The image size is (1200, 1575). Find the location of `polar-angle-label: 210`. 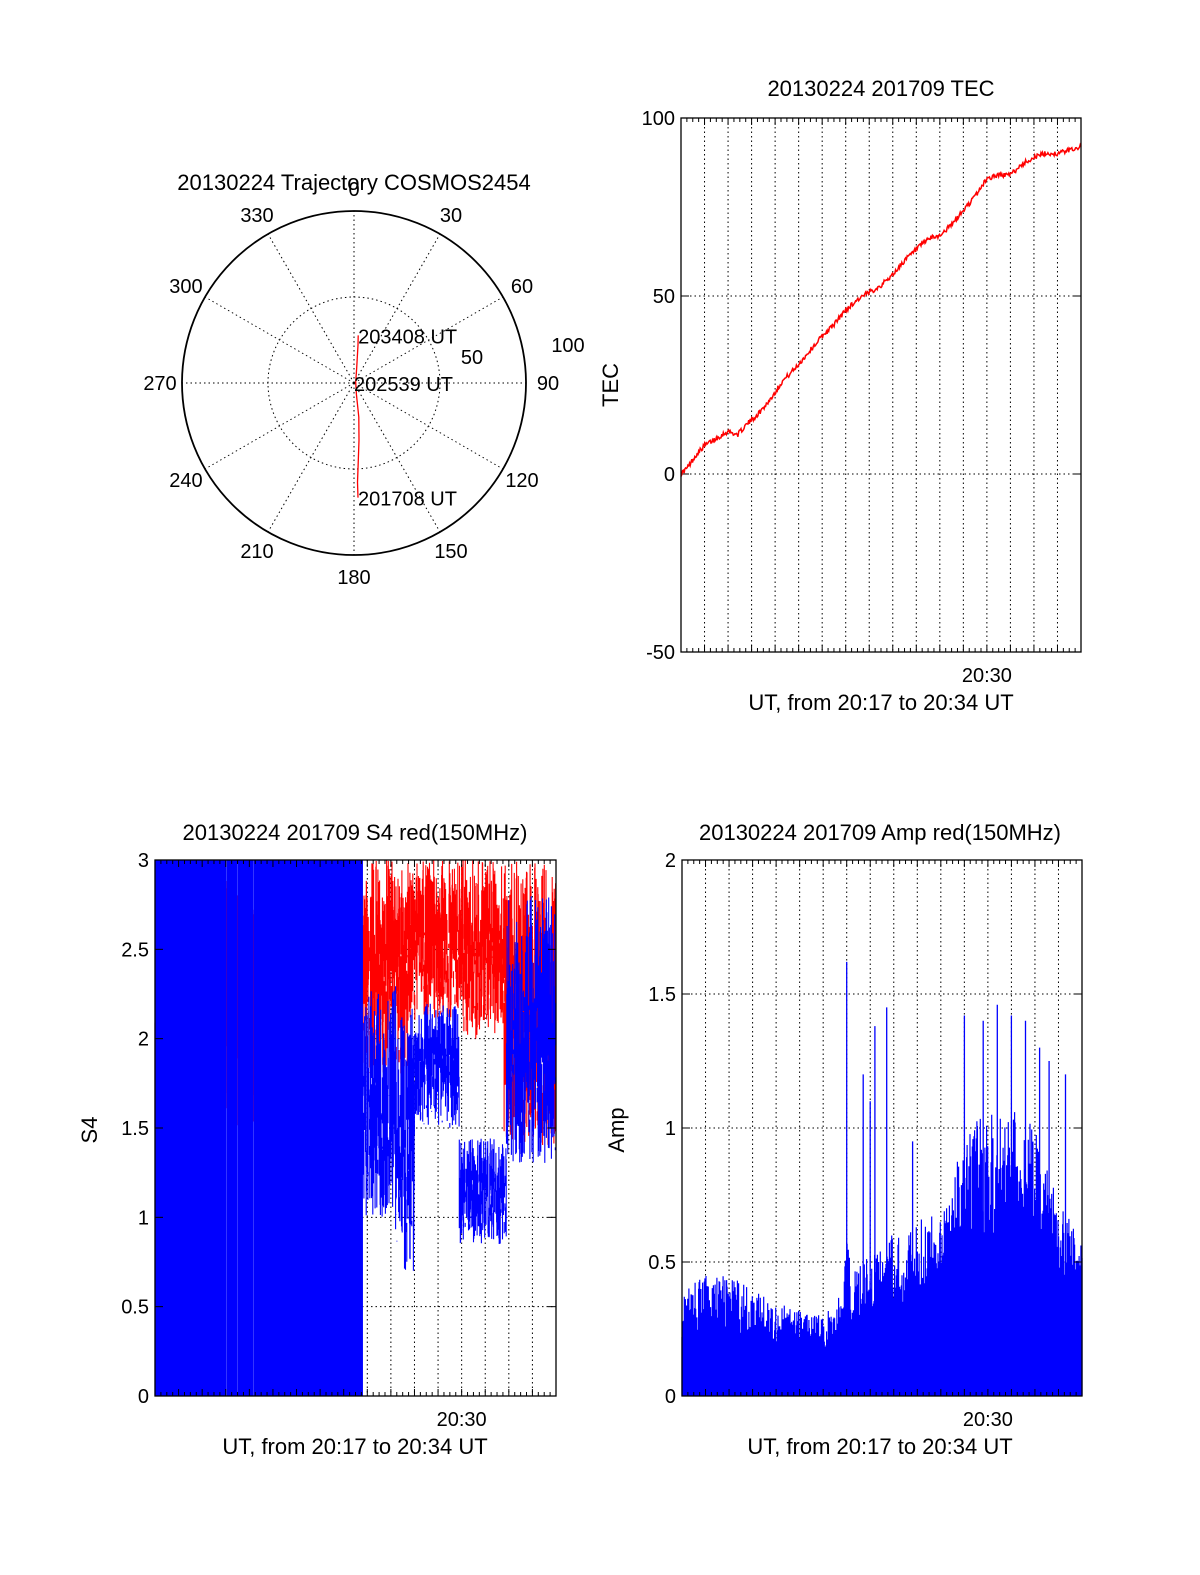

polar-angle-label: 210 is located at coordinates (256, 552).